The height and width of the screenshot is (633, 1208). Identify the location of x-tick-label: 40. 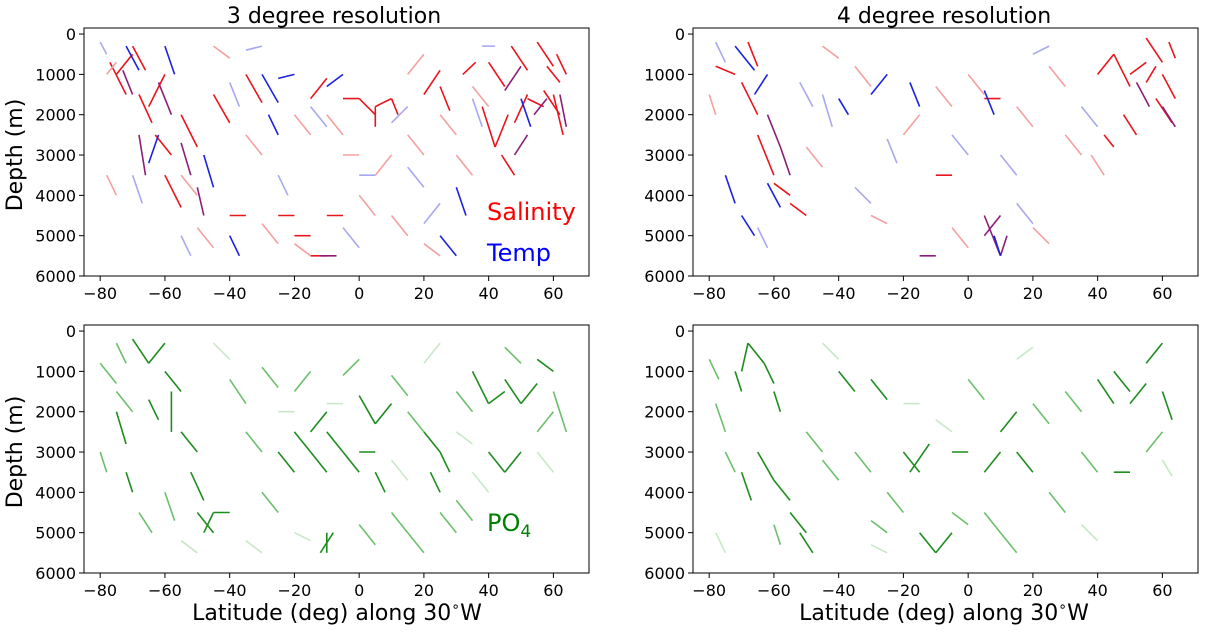
(488, 590).